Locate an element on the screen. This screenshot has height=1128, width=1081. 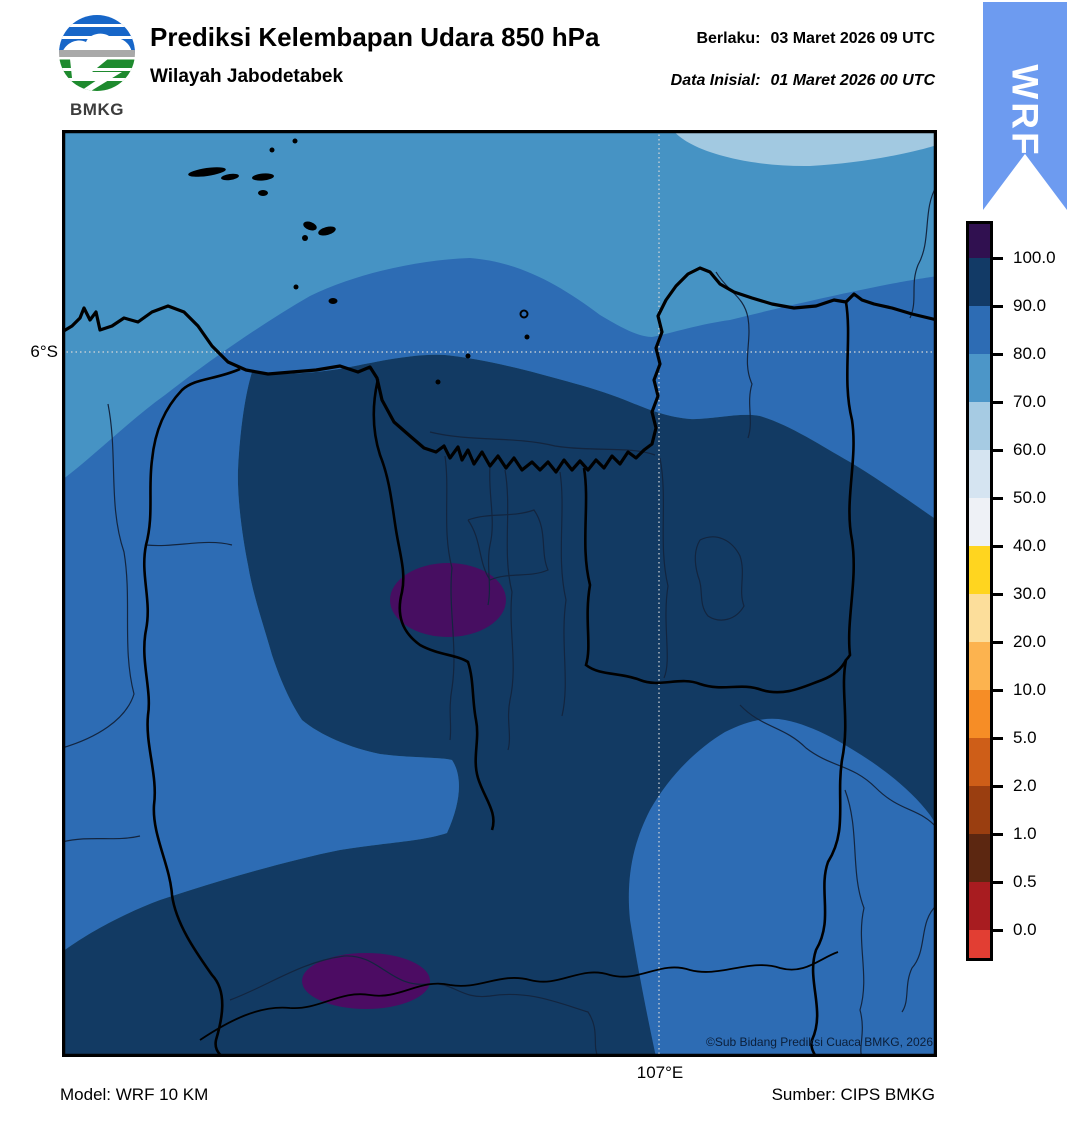
data-source-label: Sumber: CIPS BMKG is located at coordinates (853, 1094).